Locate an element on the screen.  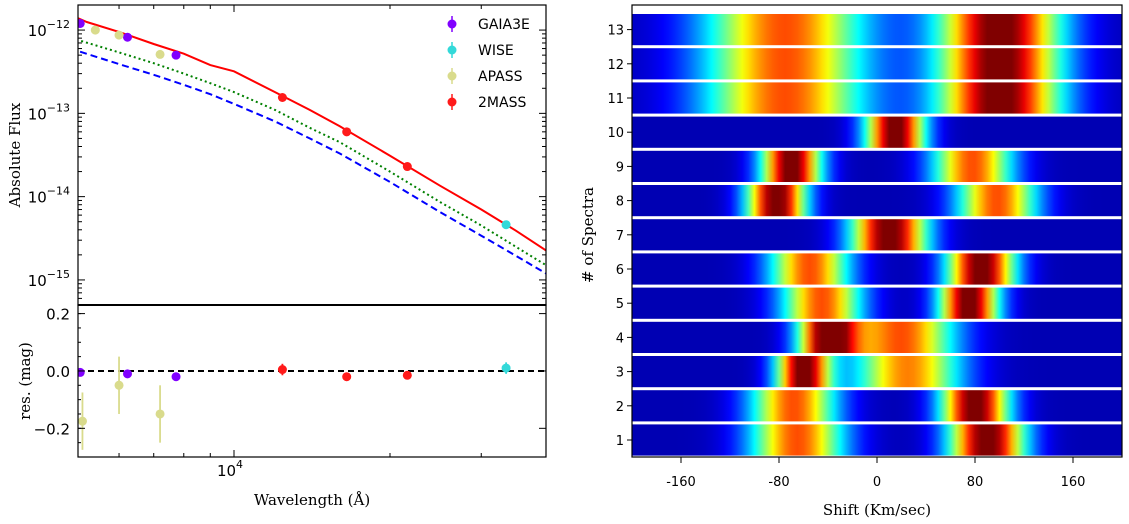
ccf-y-tick-label: 3 is located at coordinates (620, 373).